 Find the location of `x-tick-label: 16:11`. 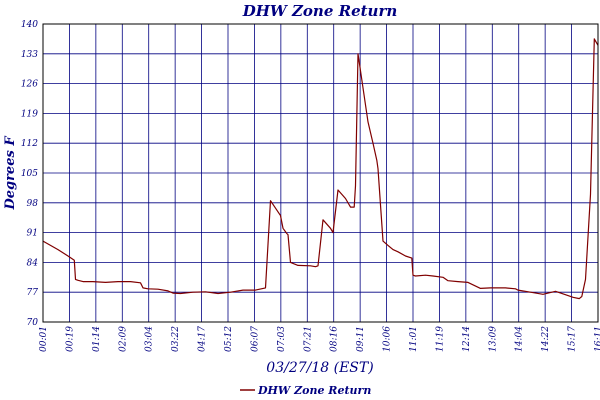

x-tick-label: 16:11 is located at coordinates (597, 339).